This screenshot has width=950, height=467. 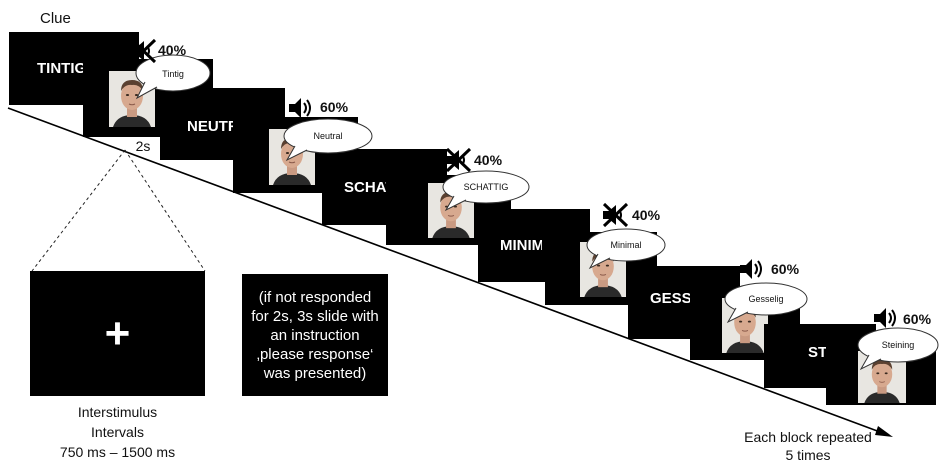 What do you see at coordinates (521, 245) in the screenshot?
I see `clue-word: MINIMAL` at bounding box center [521, 245].